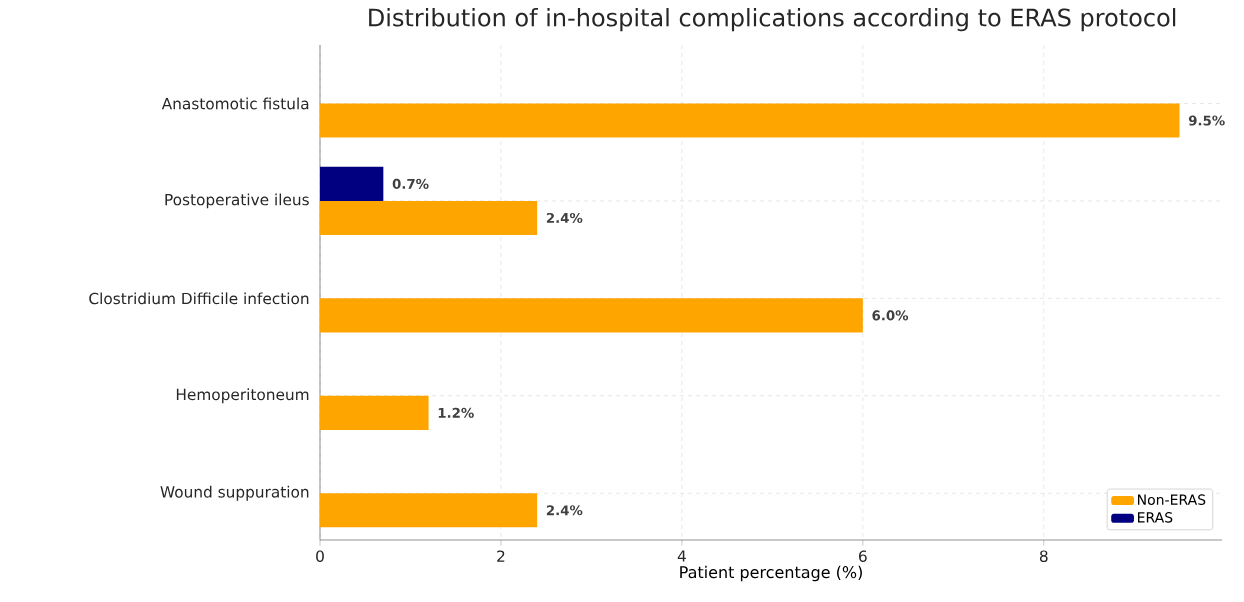 This screenshot has height=602, width=1244. What do you see at coordinates (410, 183) in the screenshot?
I see `data-label: 0.7%` at bounding box center [410, 183].